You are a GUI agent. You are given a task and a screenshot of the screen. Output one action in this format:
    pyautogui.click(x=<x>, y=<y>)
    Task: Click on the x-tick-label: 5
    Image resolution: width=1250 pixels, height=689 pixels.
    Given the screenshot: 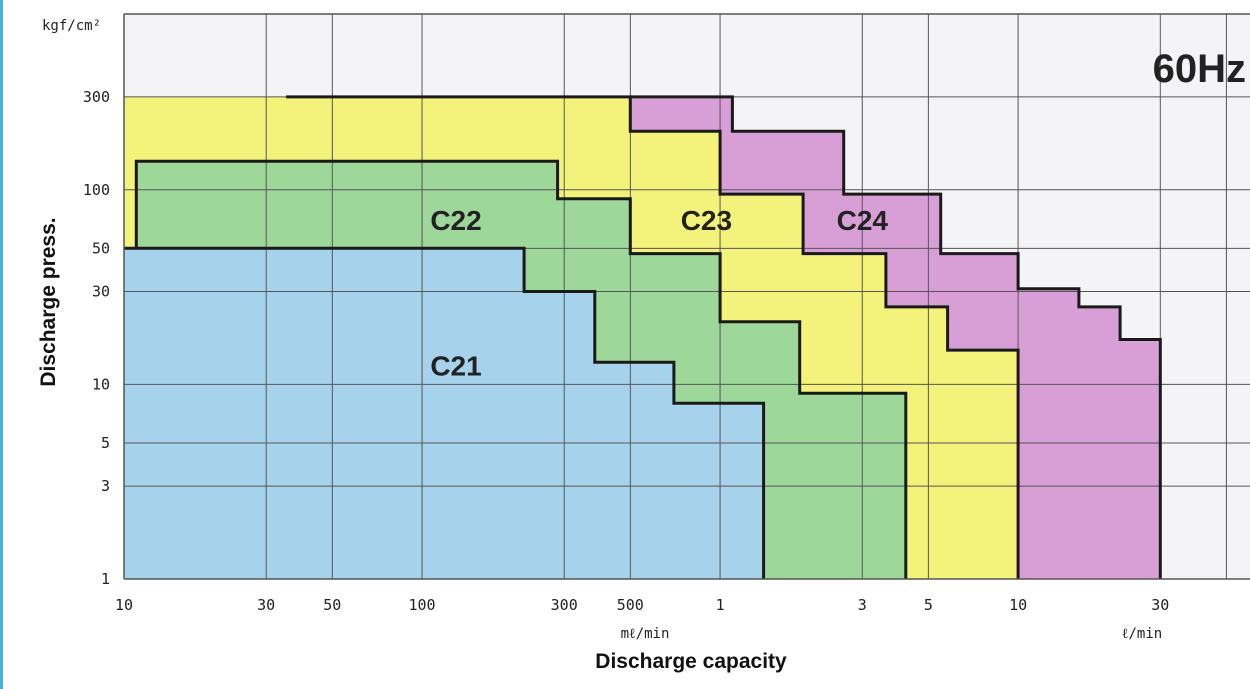 What is the action you would take?
    pyautogui.click(x=928, y=605)
    